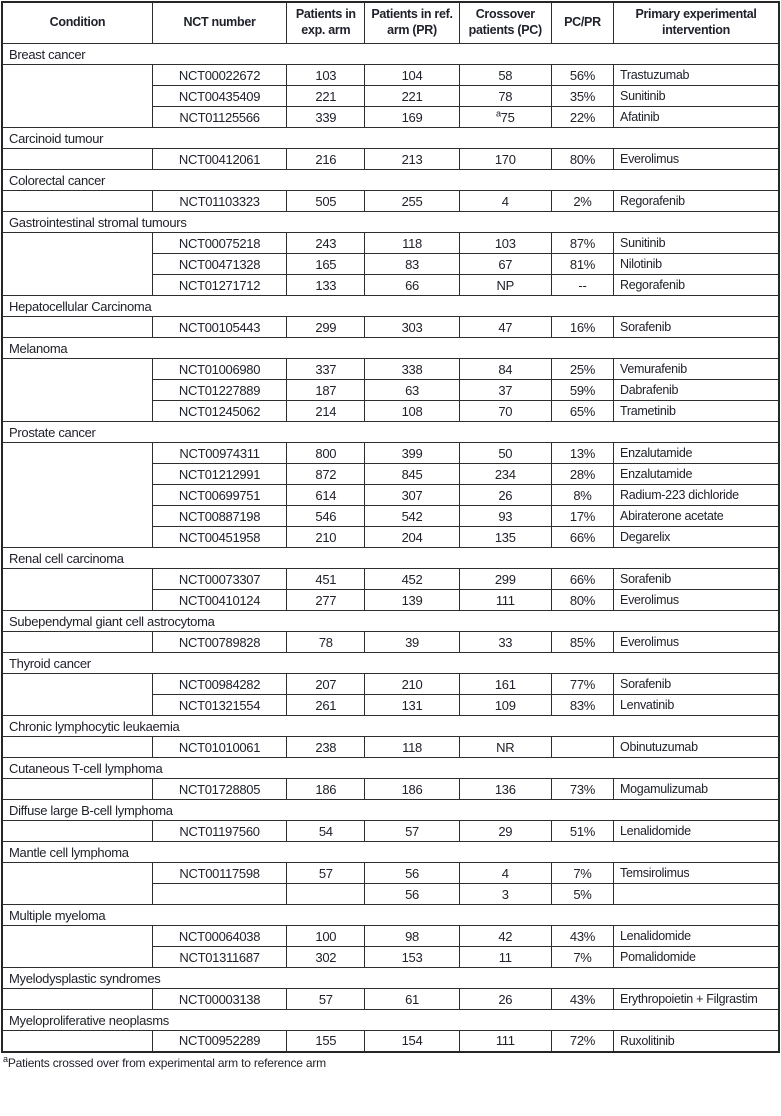 This screenshot has width=781, height=1116. What do you see at coordinates (390, 768) in the screenshot?
I see `condition-group-row: Cutaneous T-cell lymphoma` at bounding box center [390, 768].